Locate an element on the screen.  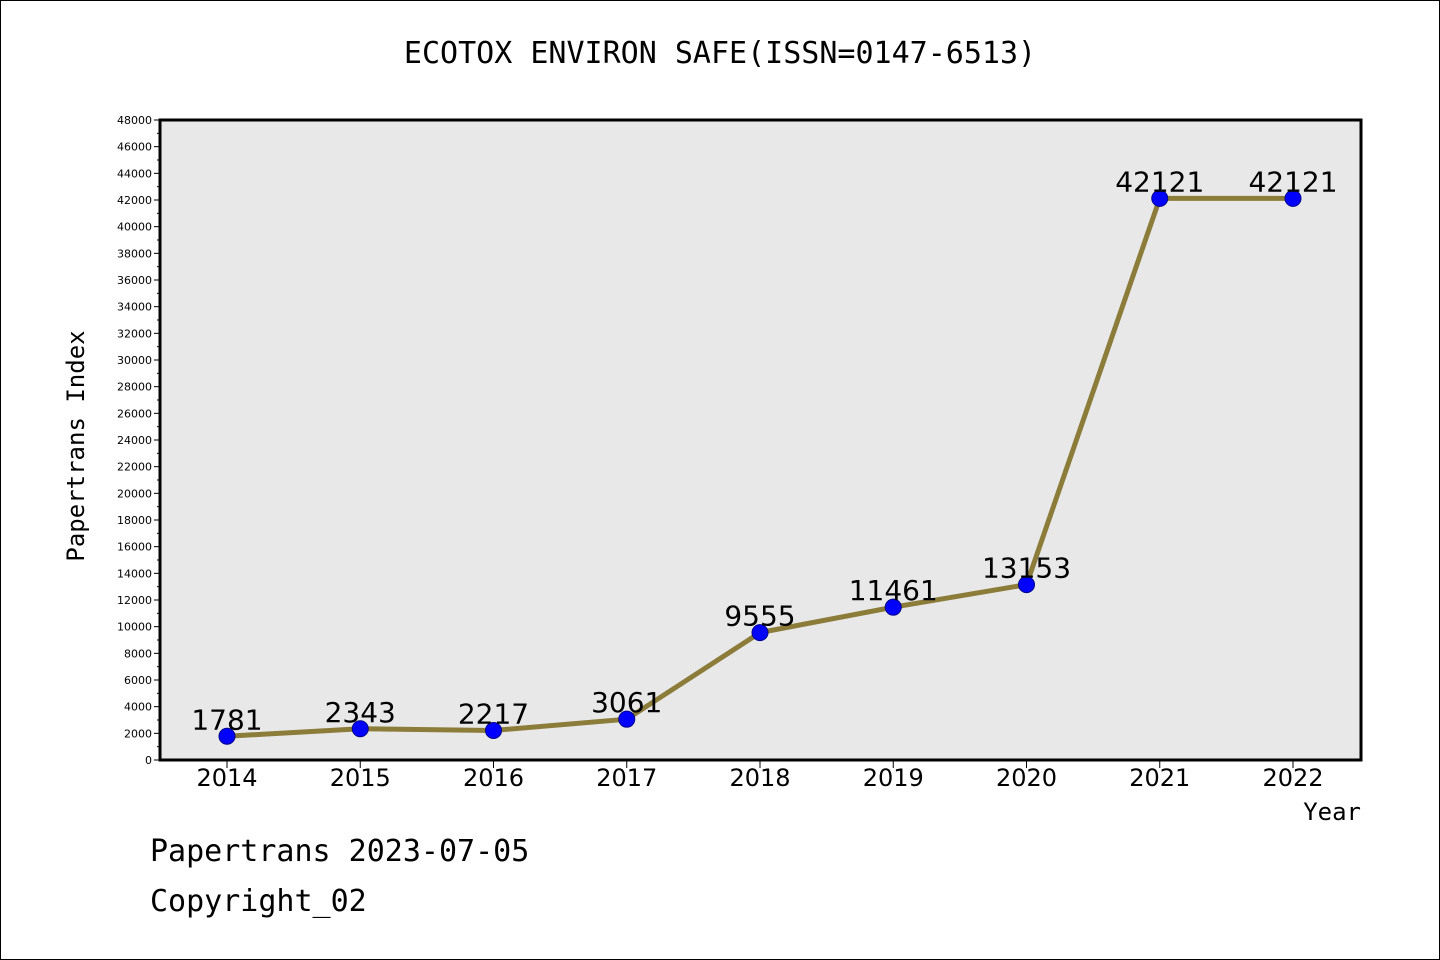
y-tick-label: 28000 is located at coordinates (134, 387).